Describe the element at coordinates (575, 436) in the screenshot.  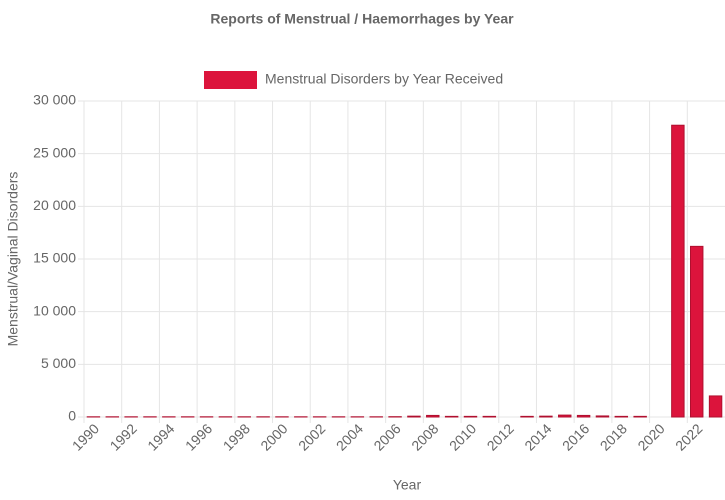
I see `x-tick-label: 2016` at that location.